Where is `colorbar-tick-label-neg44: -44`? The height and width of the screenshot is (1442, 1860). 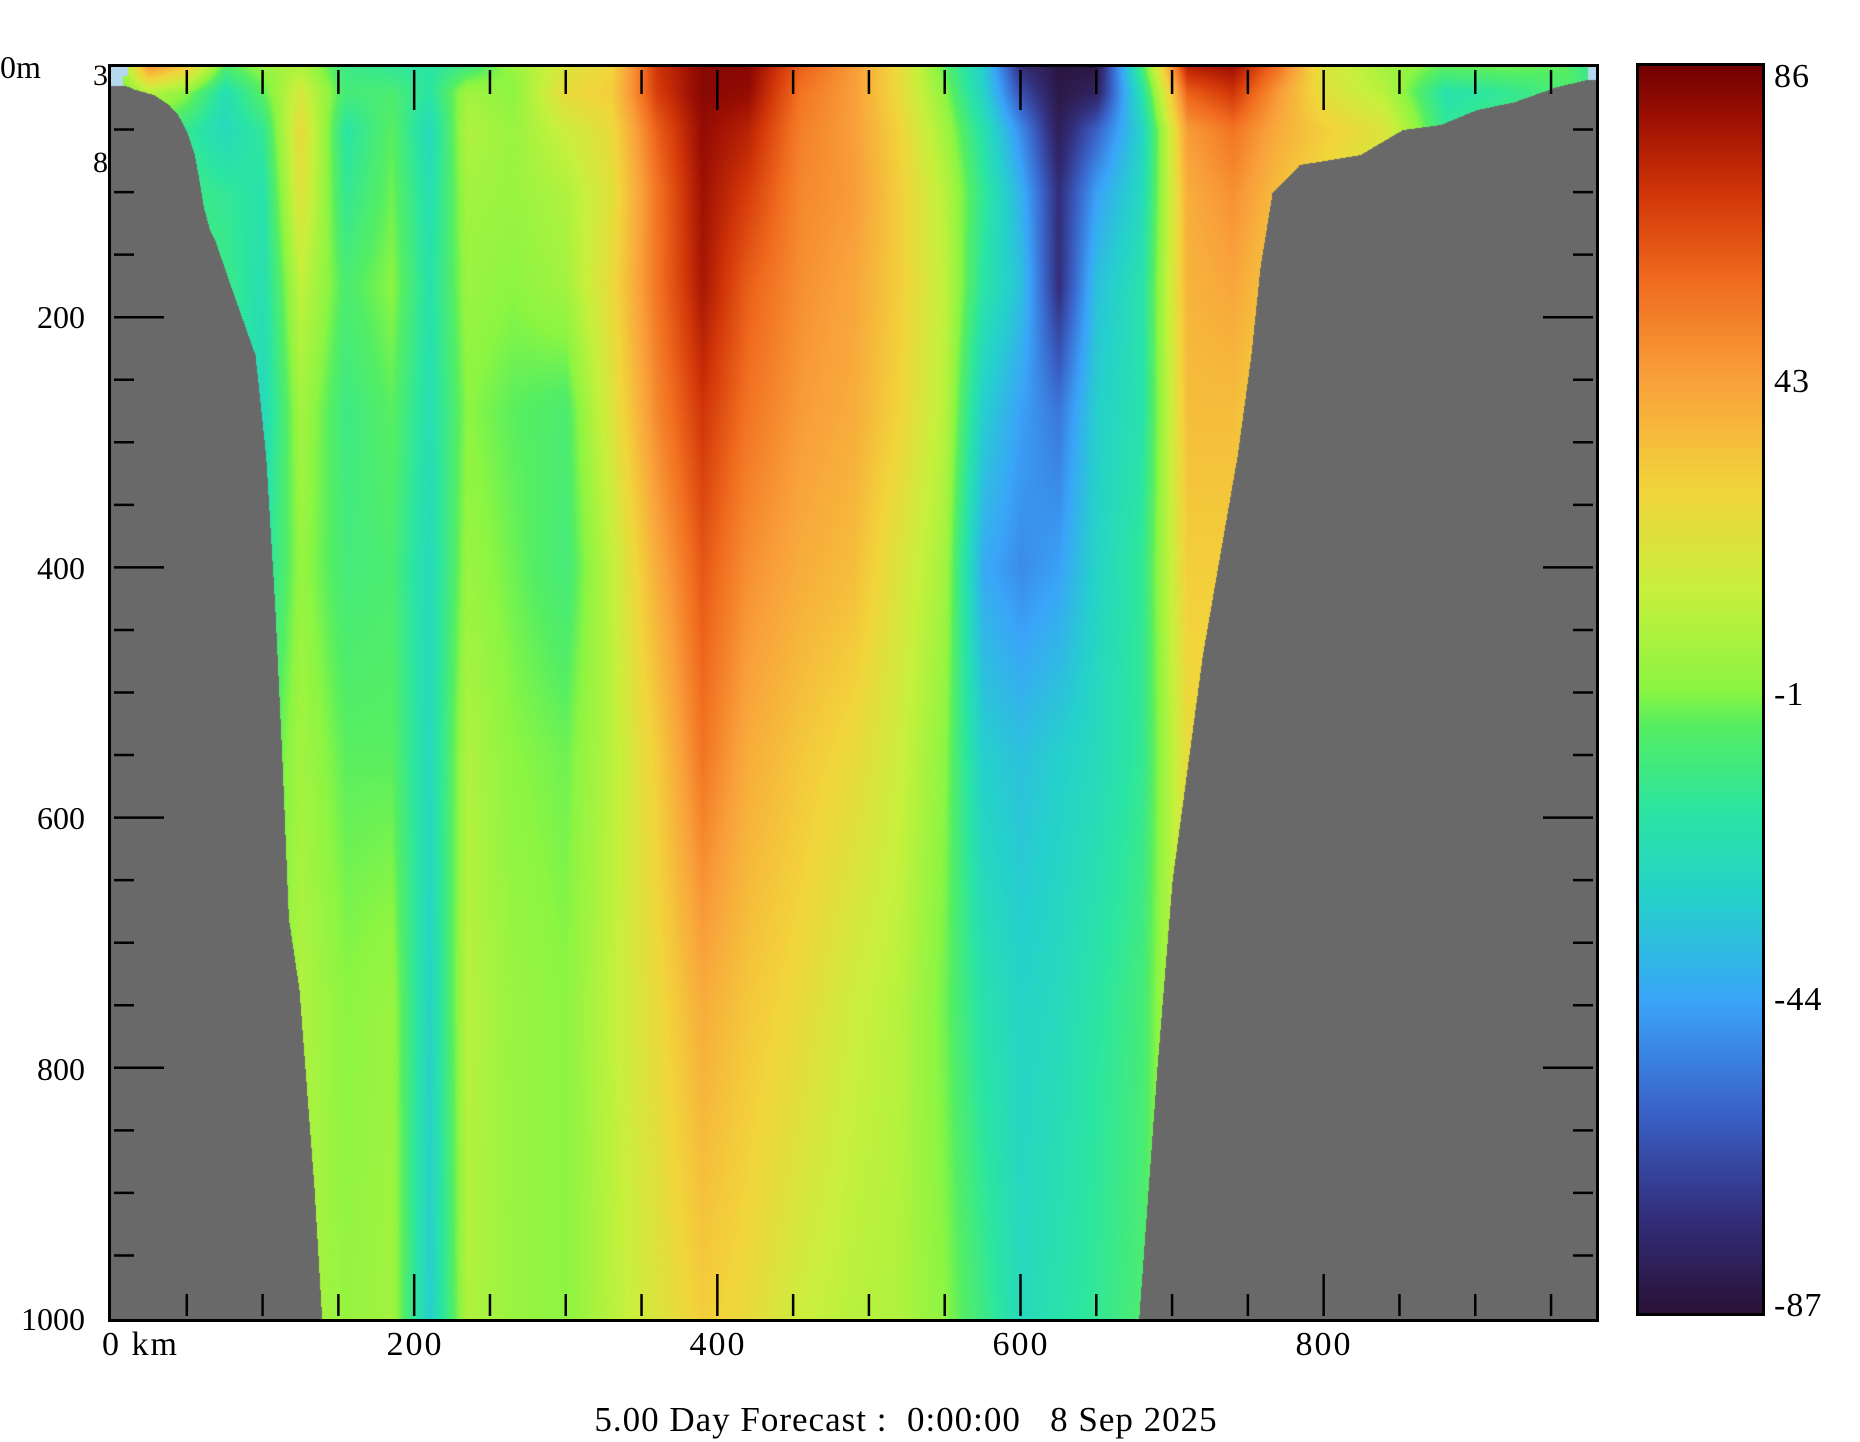
colorbar-tick-label-neg44: -44 is located at coordinates (1798, 999).